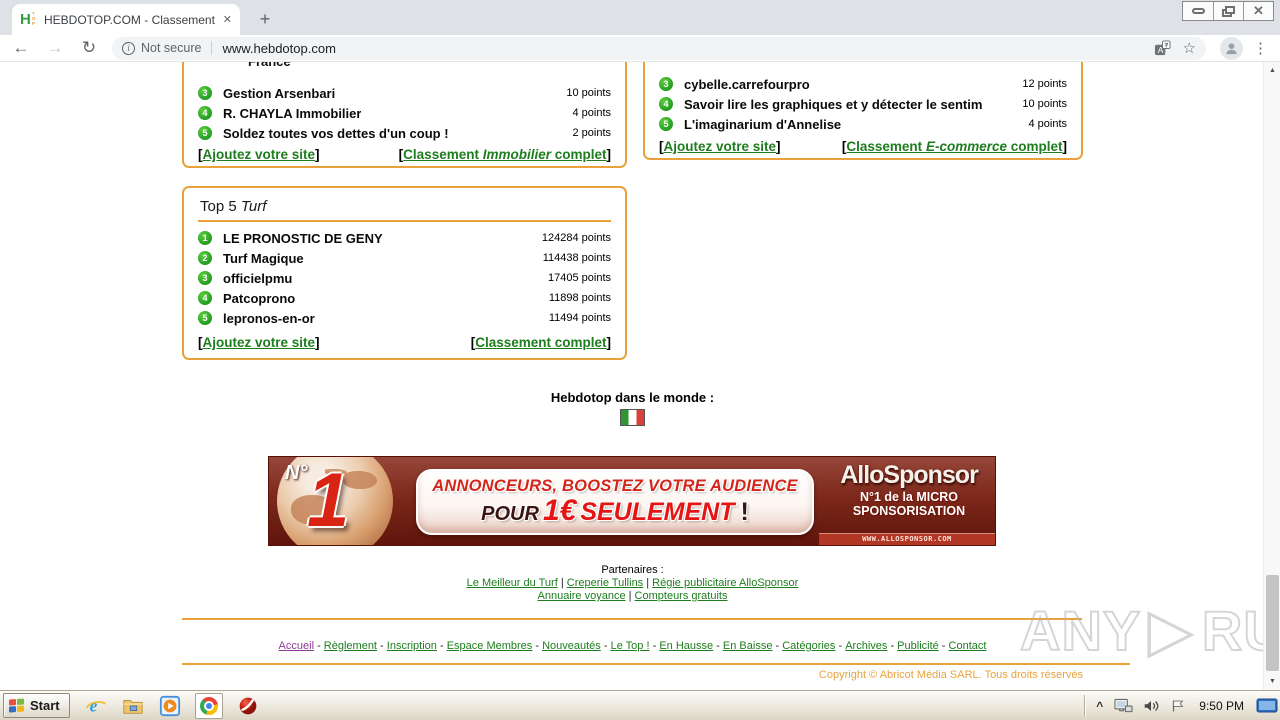  Describe the element at coordinates (632, 417) in the screenshot. I see `italy-flag-icon` at that location.